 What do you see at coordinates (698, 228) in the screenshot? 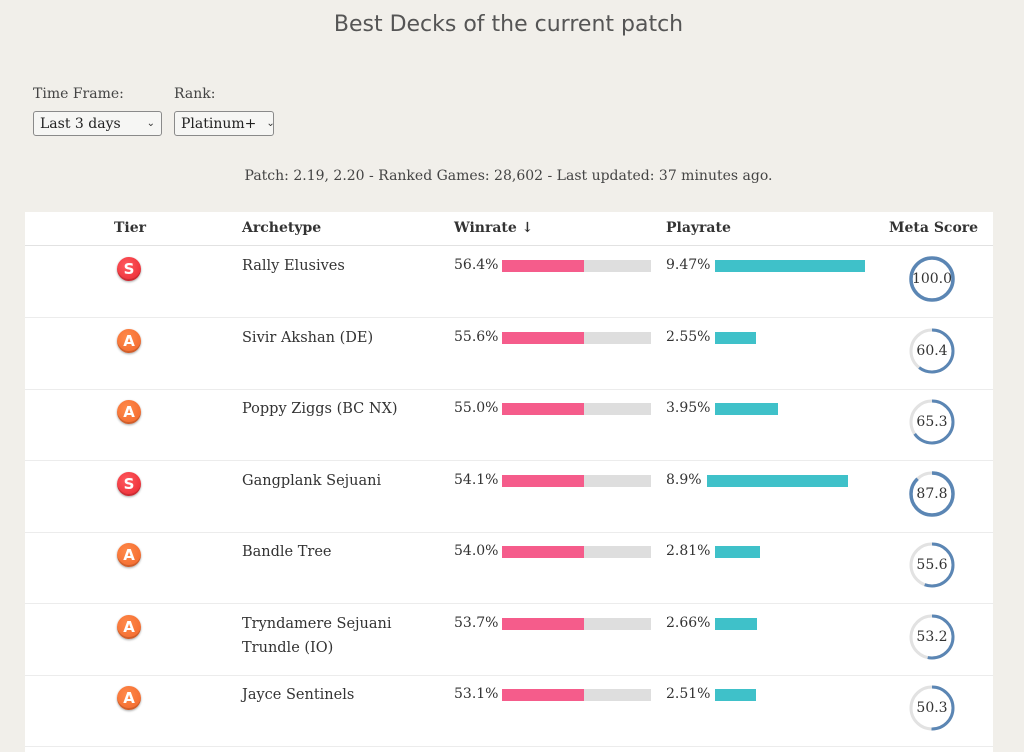
I see `column-header-playrate: Playrate` at bounding box center [698, 228].